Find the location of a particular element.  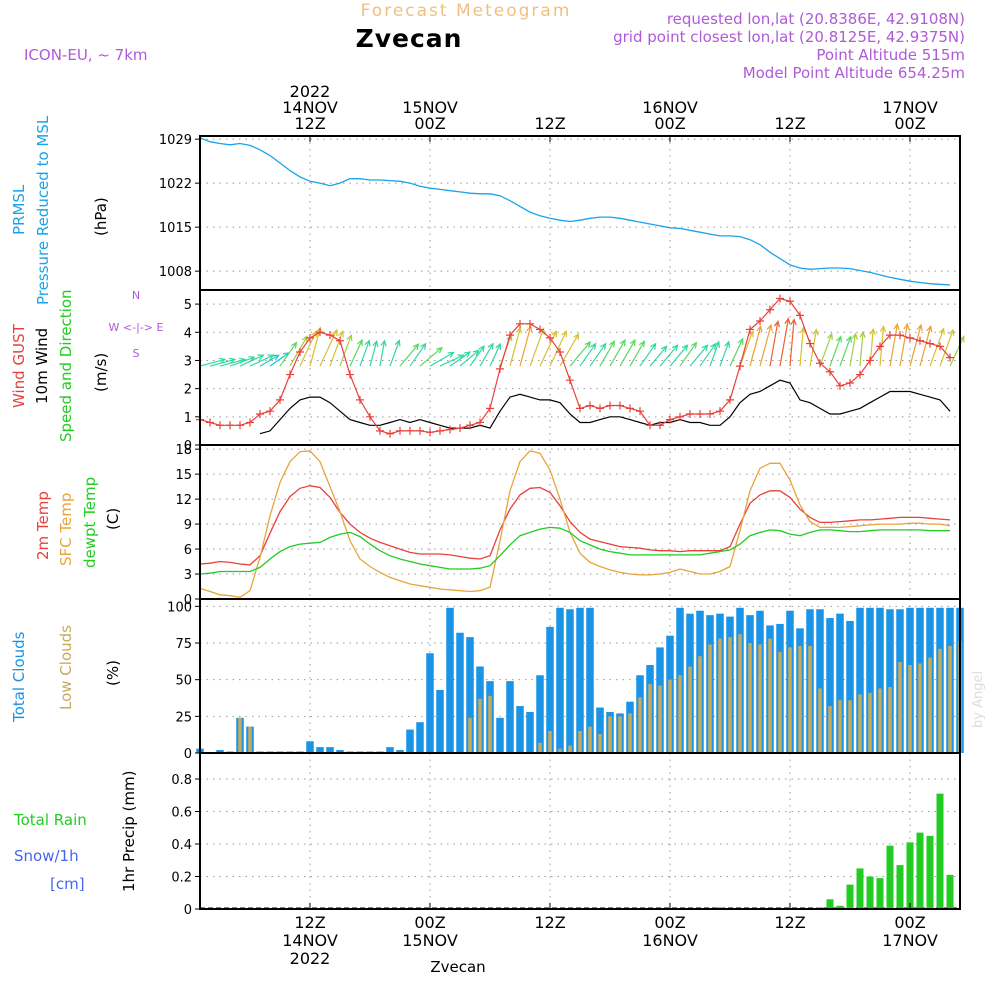

gust-label: Wind GUST is located at coordinates (19, 365).